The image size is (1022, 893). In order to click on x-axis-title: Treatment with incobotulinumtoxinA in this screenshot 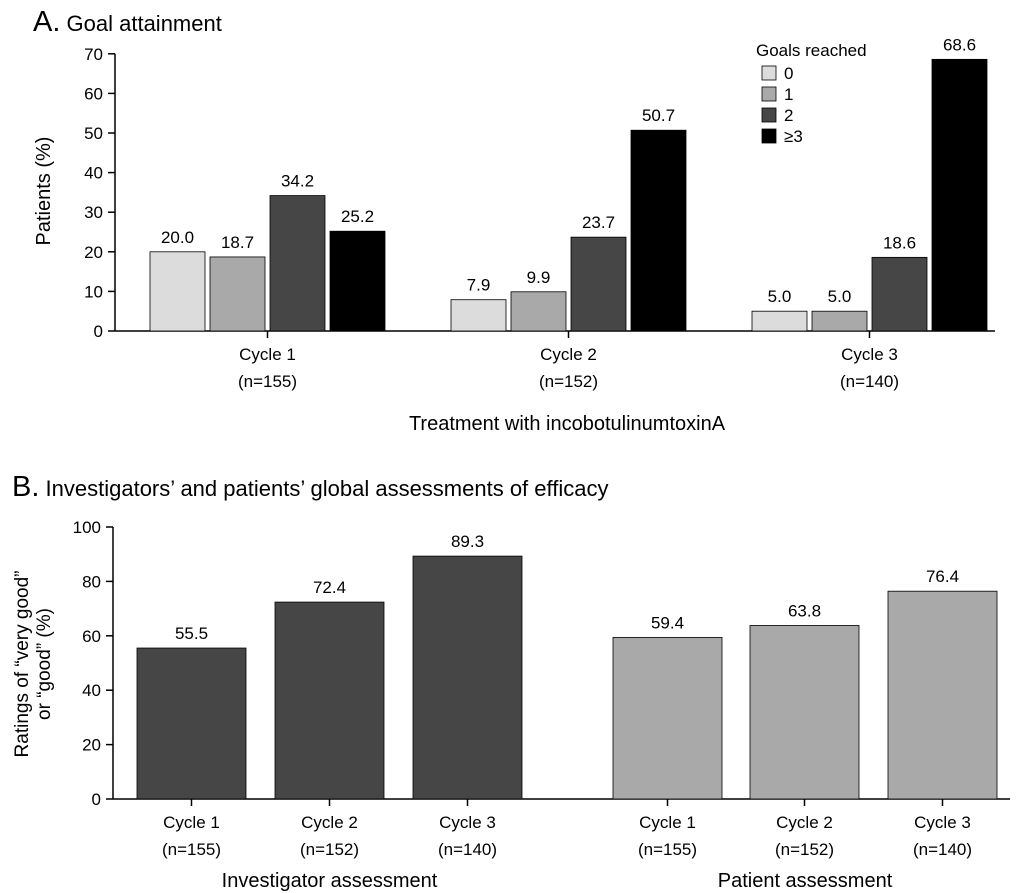, I will do `click(567, 424)`.